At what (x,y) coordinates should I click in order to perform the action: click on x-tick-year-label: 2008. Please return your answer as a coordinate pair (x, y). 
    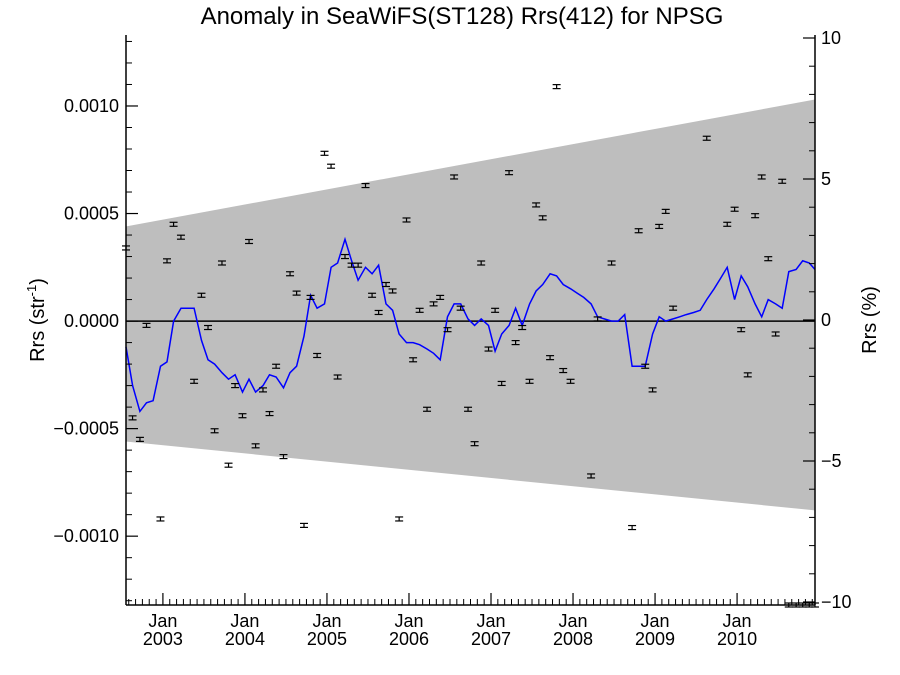
    Looking at the image, I should click on (573, 639).